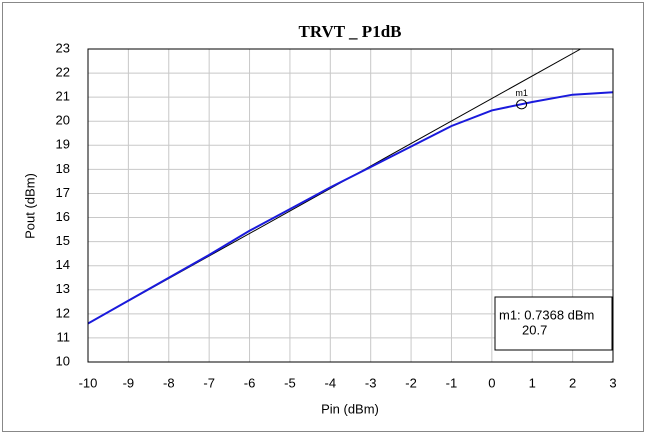 This screenshot has width=646, height=434. What do you see at coordinates (209, 382) in the screenshot?
I see `x-tick-label: -7` at bounding box center [209, 382].